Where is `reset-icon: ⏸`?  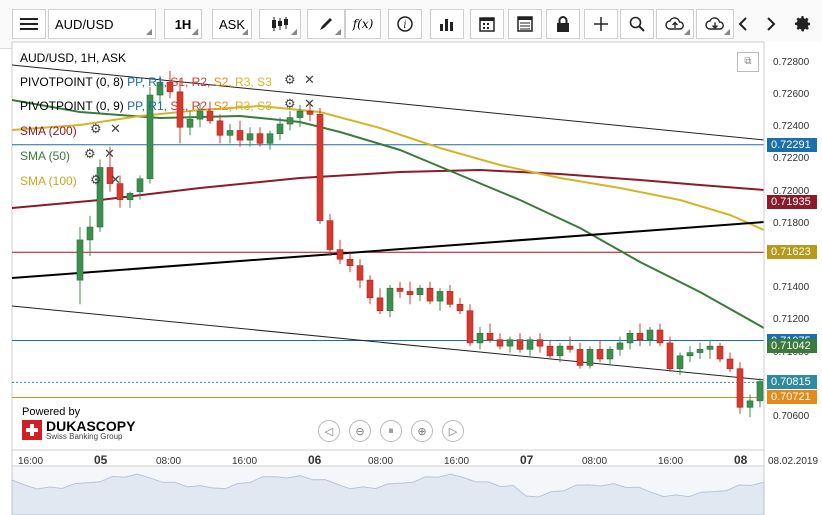
reset-icon: ⏸ is located at coordinates (391, 430).